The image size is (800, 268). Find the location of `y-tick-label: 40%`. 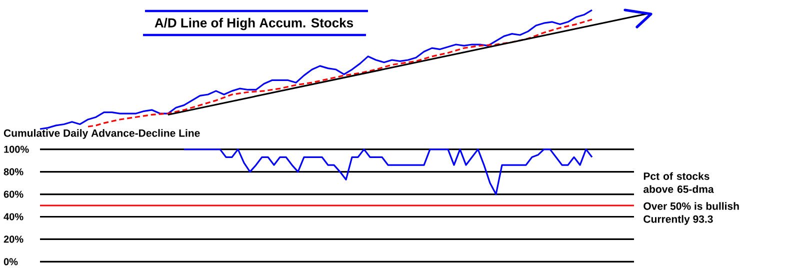

y-tick-label: 40% is located at coordinates (14, 216).